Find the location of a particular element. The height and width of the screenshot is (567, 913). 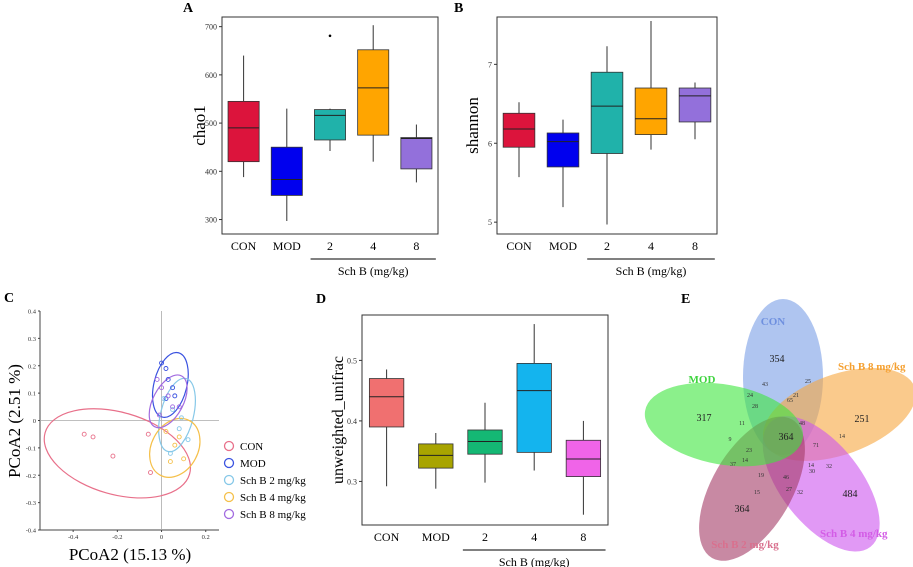

y-tick-label: -0.4 is located at coordinates (31, 531).